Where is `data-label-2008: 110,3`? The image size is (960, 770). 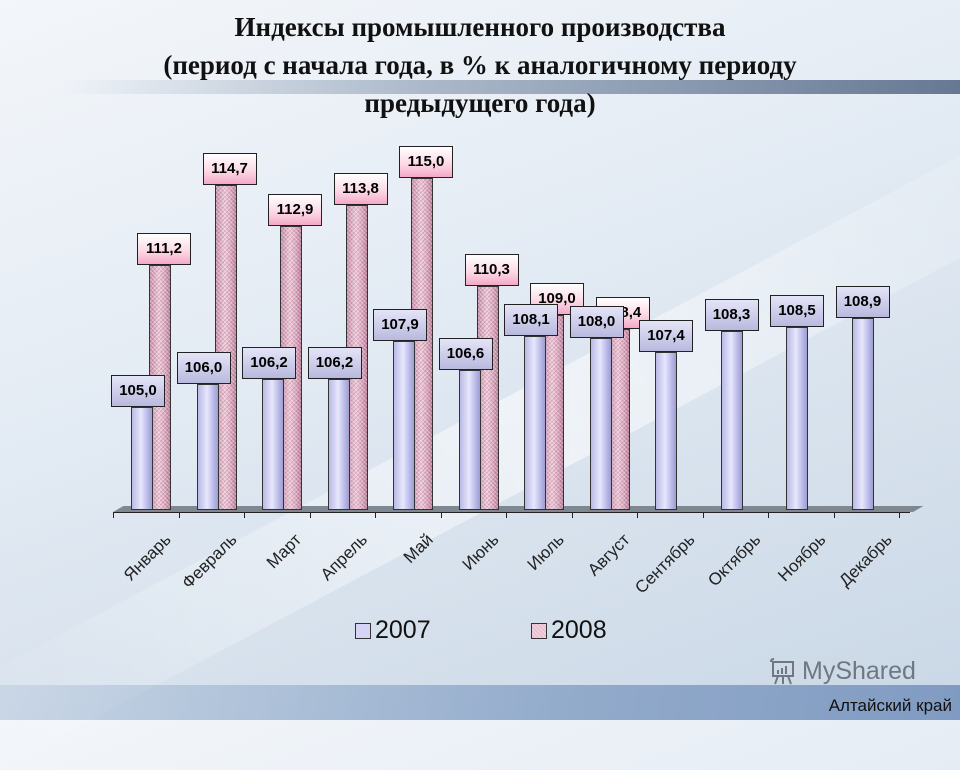
data-label-2008: 110,3 is located at coordinates (491, 269).